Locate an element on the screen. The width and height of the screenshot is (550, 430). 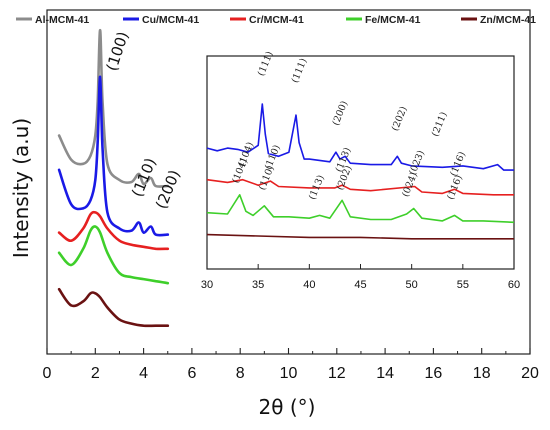
main-x-tick-label: 6 is located at coordinates (191, 373).